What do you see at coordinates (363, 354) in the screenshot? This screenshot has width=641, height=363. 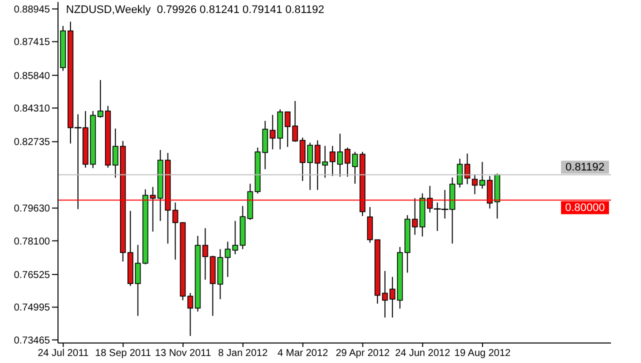 I see `x-tick-label: 29 Apr 2012` at bounding box center [363, 354].